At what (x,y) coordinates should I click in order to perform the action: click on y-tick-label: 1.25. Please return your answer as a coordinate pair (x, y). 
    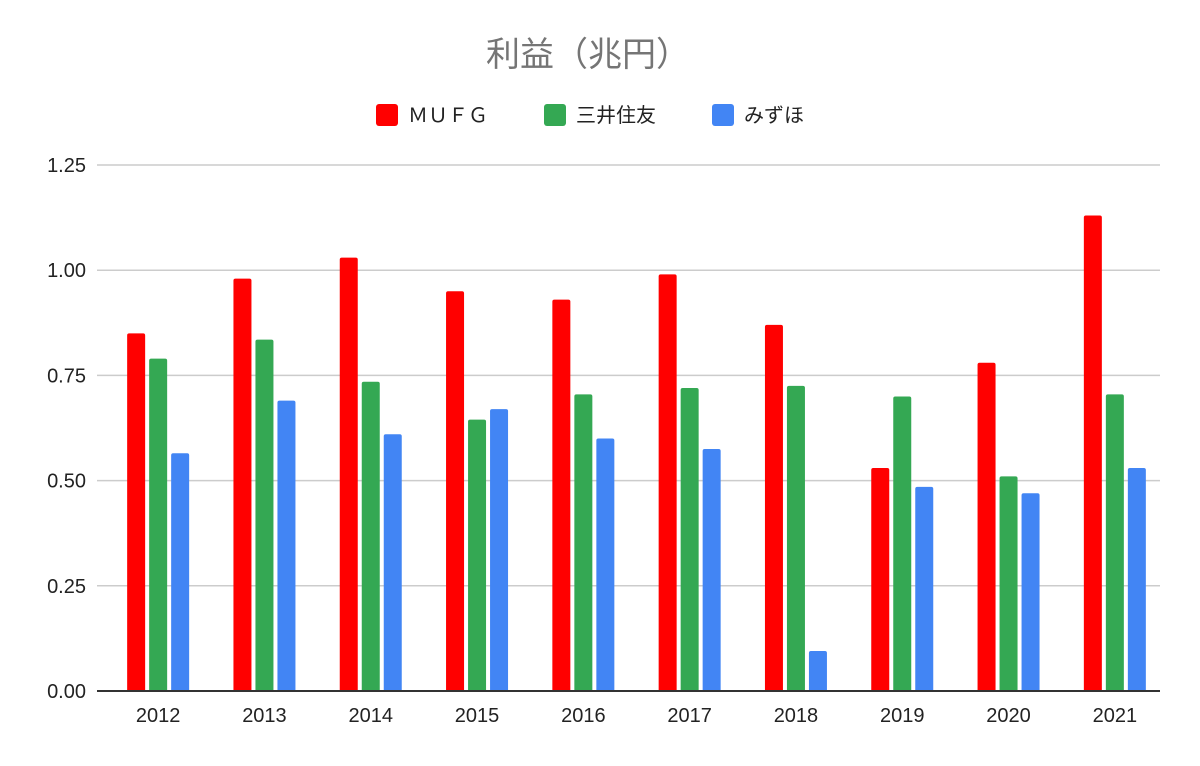
    Looking at the image, I should click on (66, 166).